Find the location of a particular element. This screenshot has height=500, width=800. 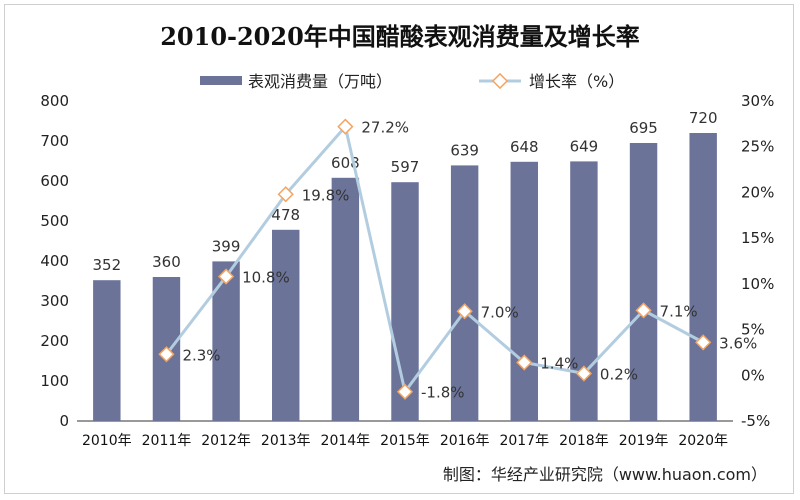

legend-bar-swatch is located at coordinates (221, 80).